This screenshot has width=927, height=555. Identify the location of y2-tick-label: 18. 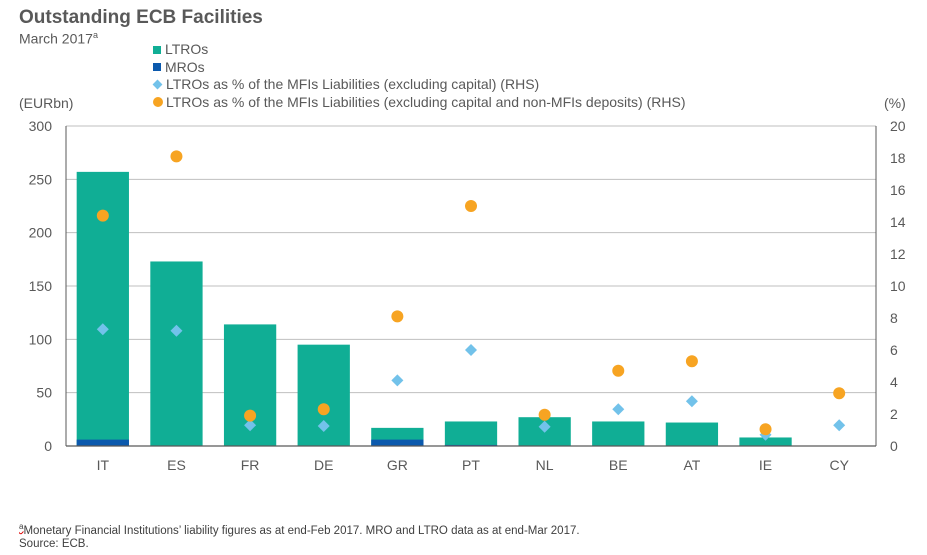
(898, 158).